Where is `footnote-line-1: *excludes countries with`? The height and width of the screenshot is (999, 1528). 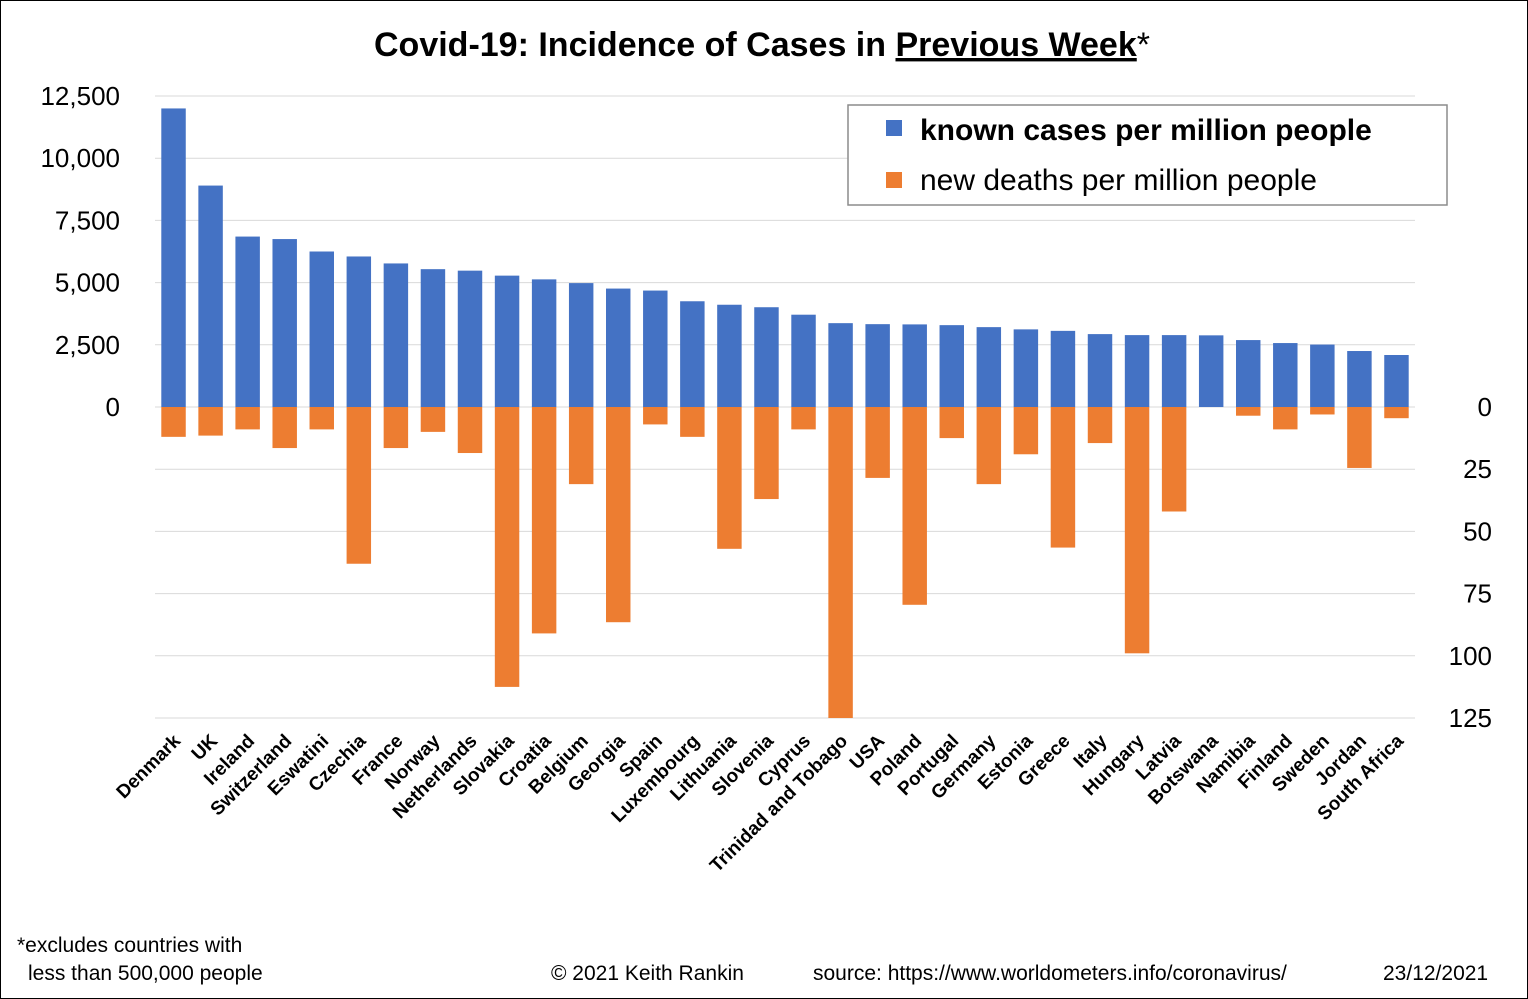 footnote-line-1: *excludes countries with is located at coordinates (129, 945).